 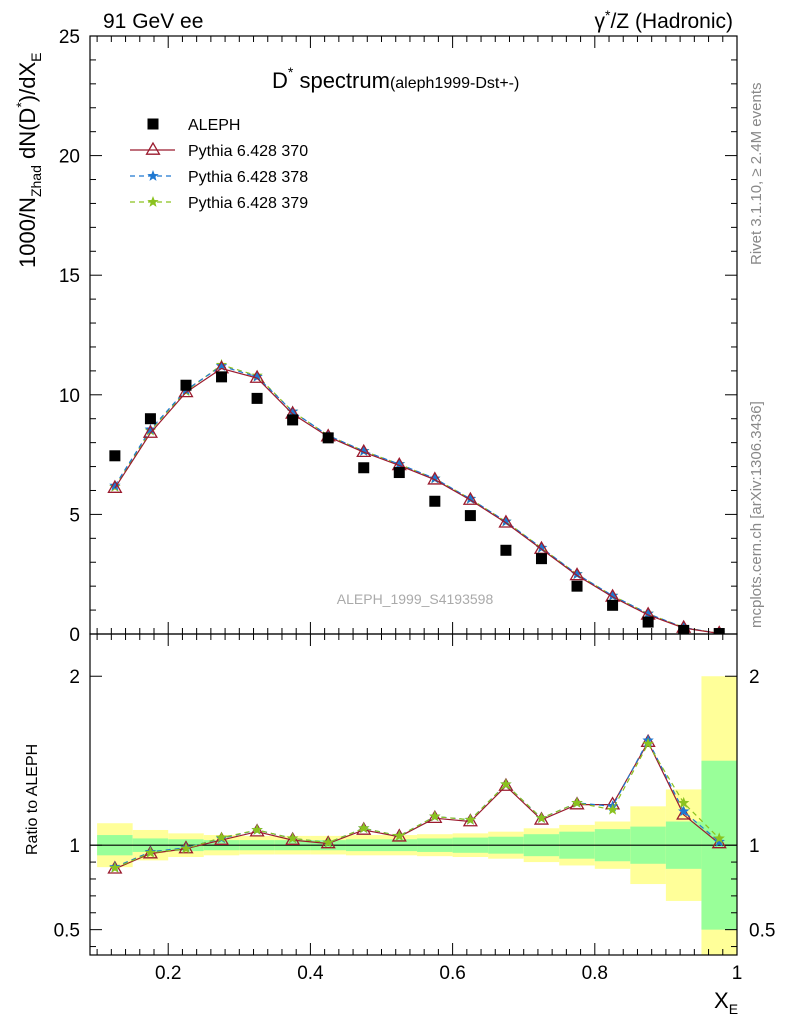 What do you see at coordinates (754, 677) in the screenshot?
I see `ratio-y-tick-label-right: 2` at bounding box center [754, 677].